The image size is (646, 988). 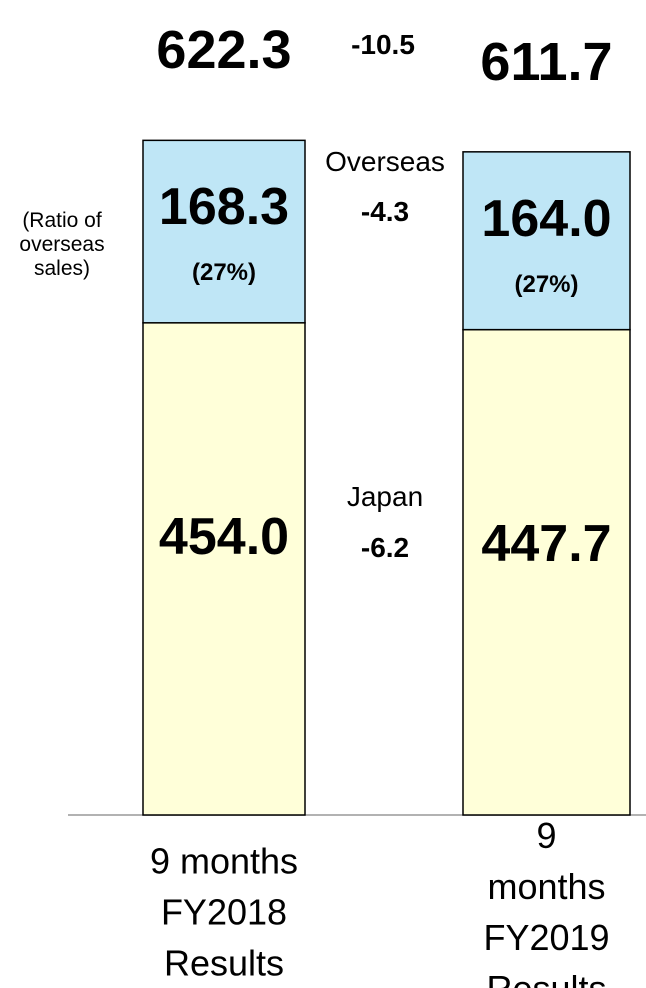 I want to click on value-label: 164.0, so click(x=546, y=218).